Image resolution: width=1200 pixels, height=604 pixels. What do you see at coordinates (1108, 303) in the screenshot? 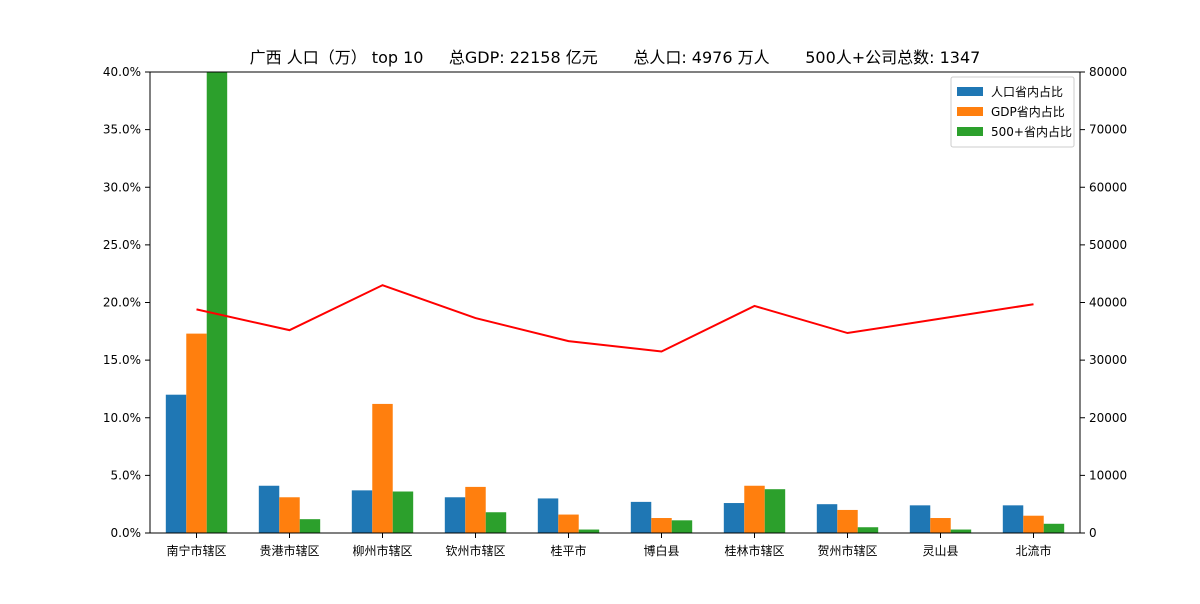
I see `right-tick-label: 40000` at bounding box center [1108, 303].